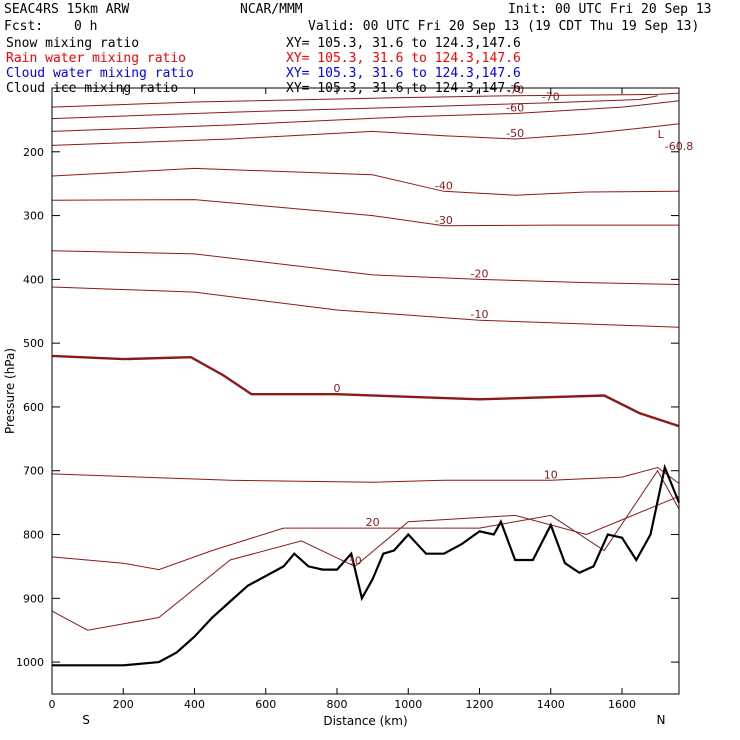 Image resolution: width=740 pixels, height=740 pixels. I want to click on field-name-2: Cloud water mixing ratio, so click(100, 73).